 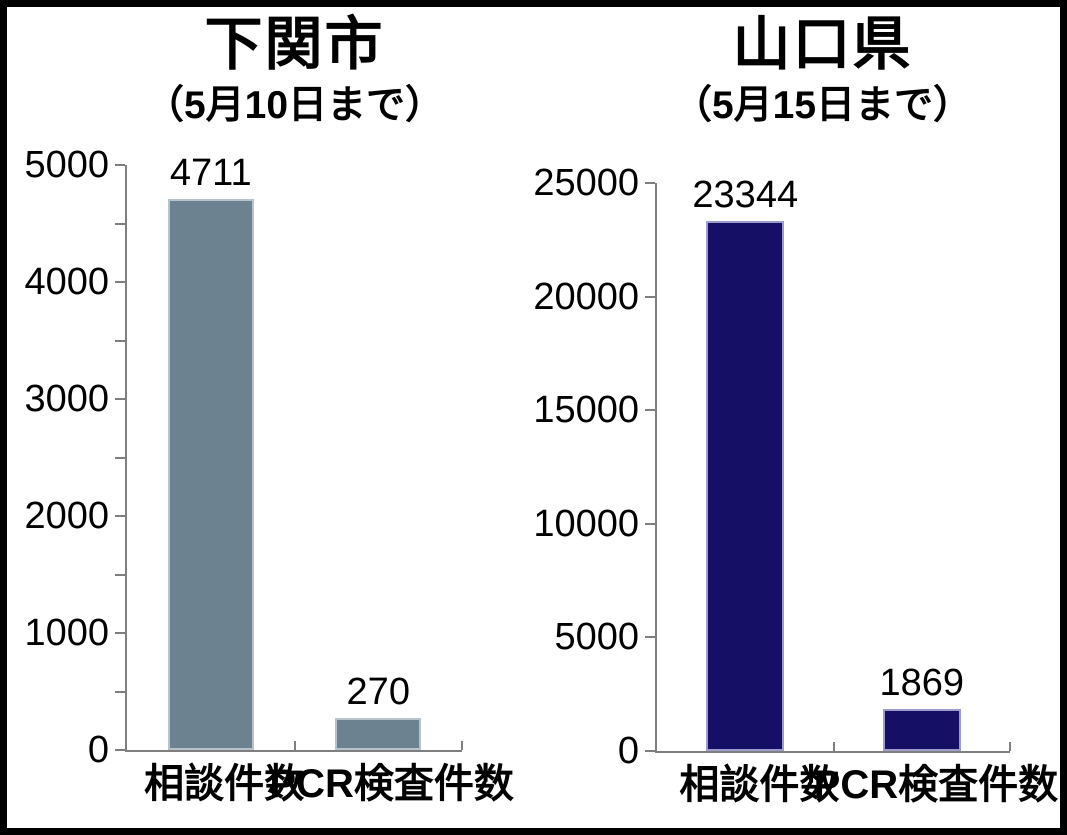 I want to click on y-axis-label: 10000, so click(x=586, y=523).